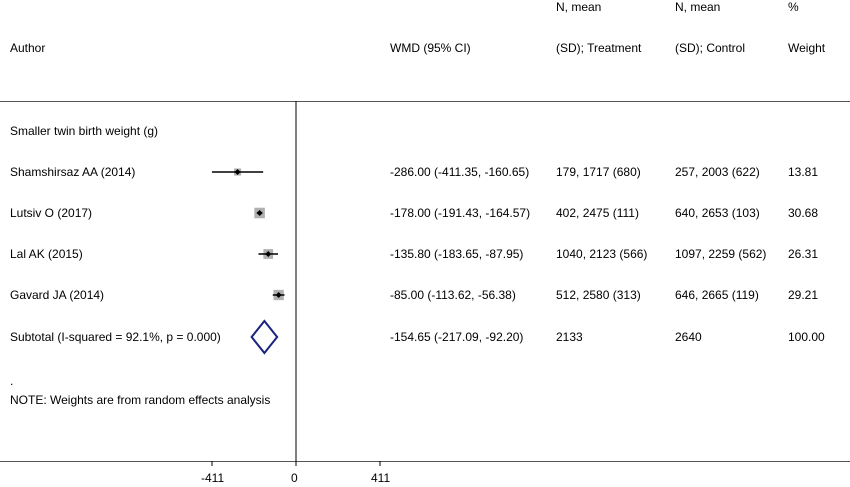  Describe the element at coordinates (597, 213) in the screenshot. I see `study-treatment: 402, 2475 (111)` at that location.